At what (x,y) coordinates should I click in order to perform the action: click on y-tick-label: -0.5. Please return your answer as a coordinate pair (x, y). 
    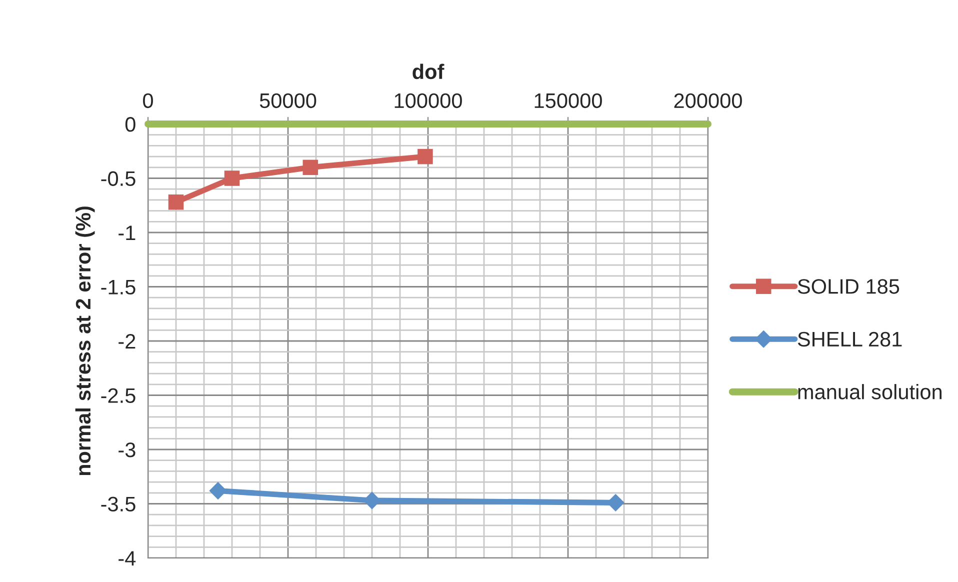
    Looking at the image, I should click on (118, 178).